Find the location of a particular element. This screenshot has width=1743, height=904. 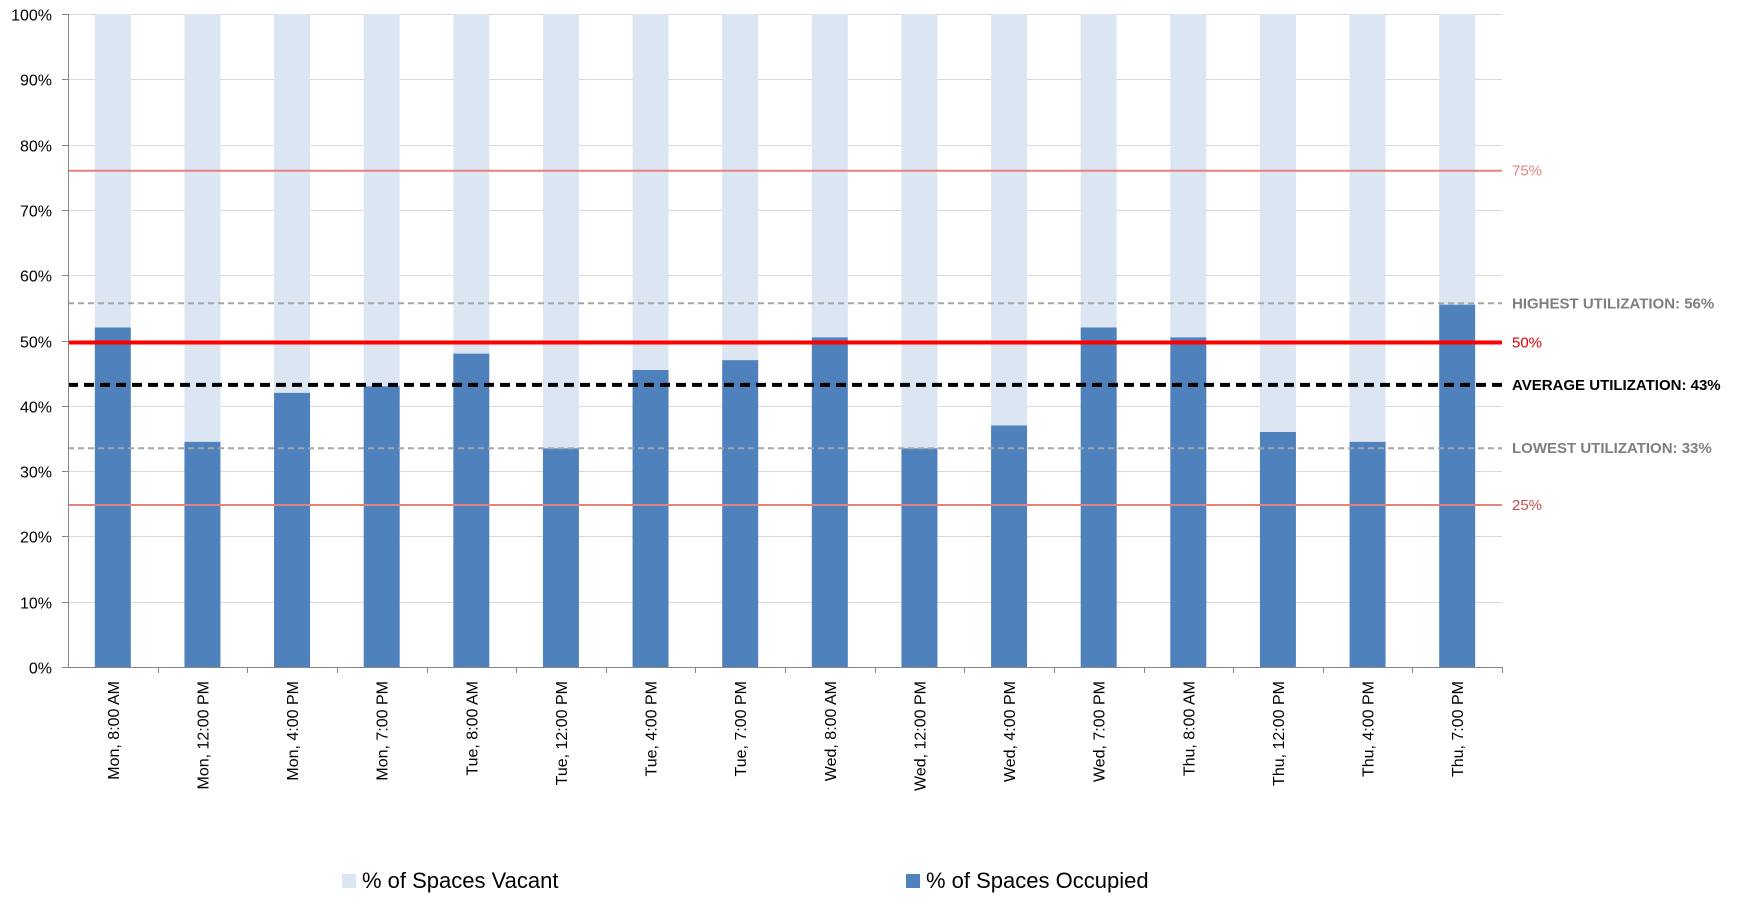

x-category-label: Tue, 7:00 PM is located at coordinates (741, 728).